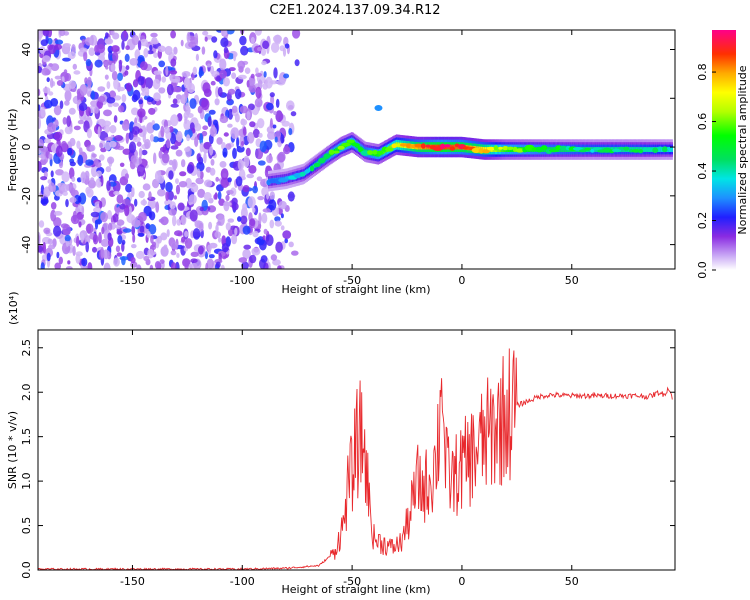 This screenshot has width=750, height=600. What do you see at coordinates (706, 171) in the screenshot?
I see `colorbar-ticks: 0.0 0.2 0.4 0.6 0.8` at bounding box center [706, 171].